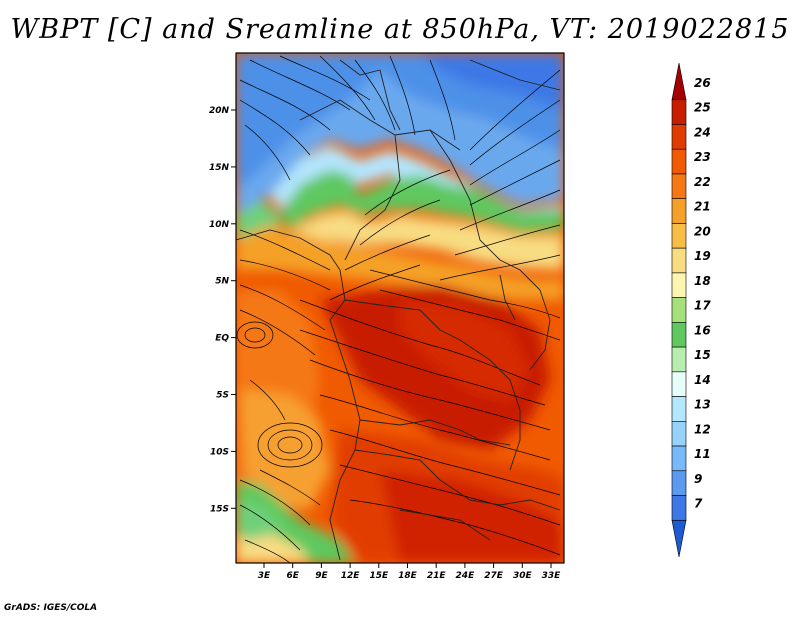 Image resolution: width=800 pixels, height=618 pixels. I want to click on lat-tick-label: 15N, so click(219, 168).